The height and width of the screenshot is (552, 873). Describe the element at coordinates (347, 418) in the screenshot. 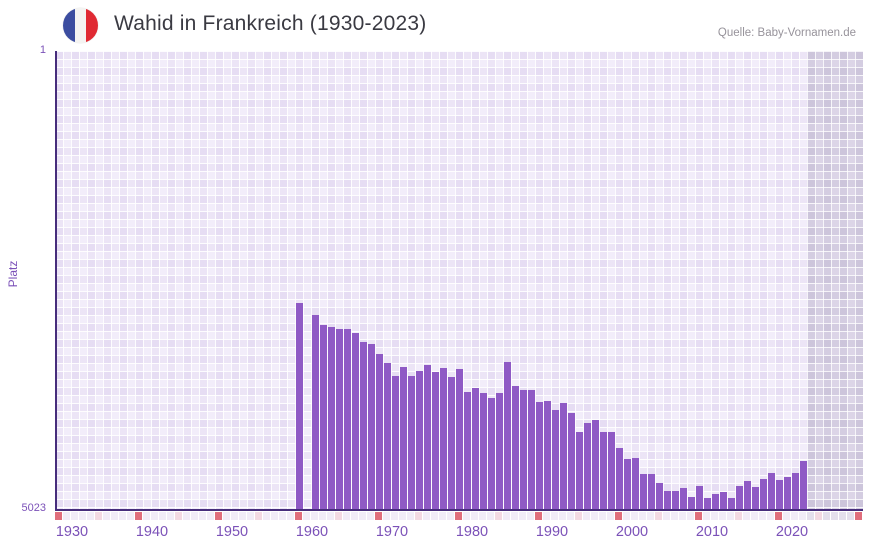

I see `bar-1966` at that location.